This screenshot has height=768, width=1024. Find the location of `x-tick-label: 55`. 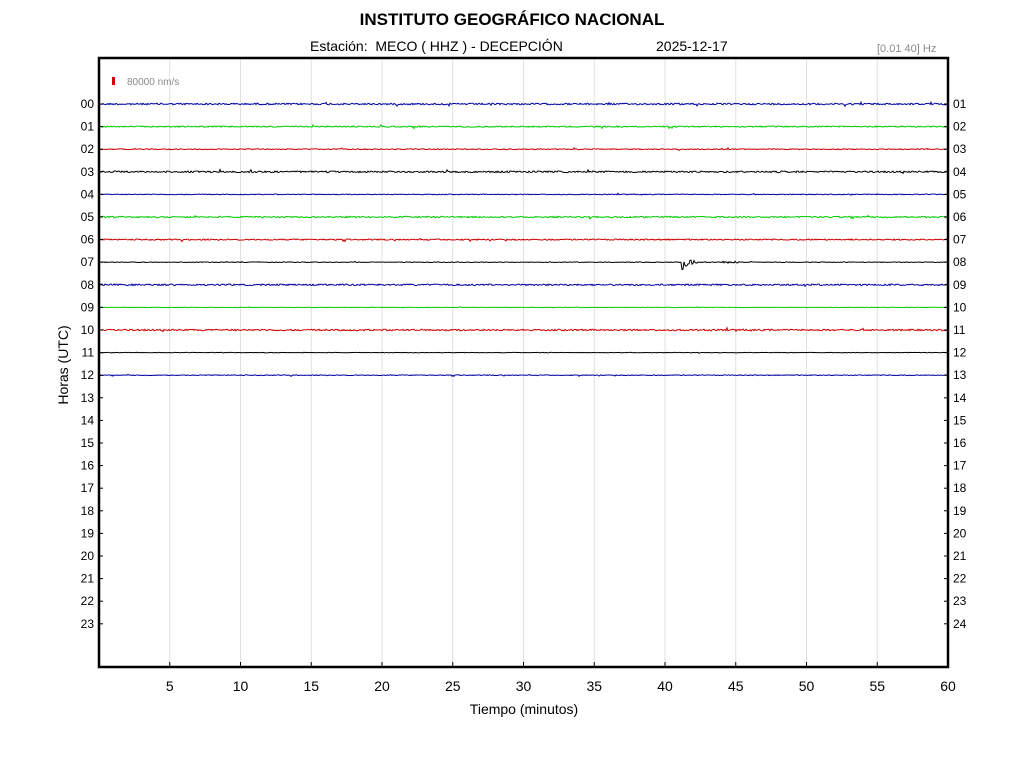

x-tick-label: 55 is located at coordinates (877, 686).